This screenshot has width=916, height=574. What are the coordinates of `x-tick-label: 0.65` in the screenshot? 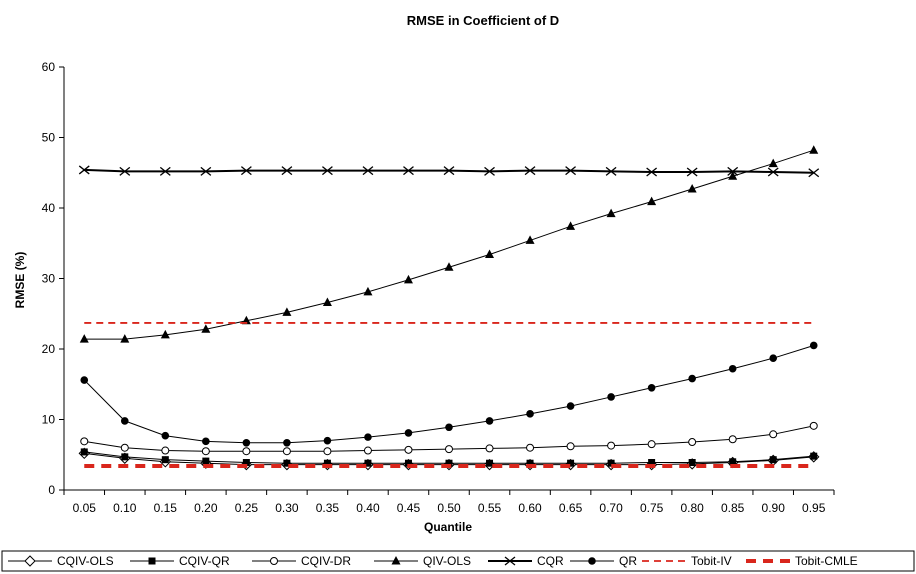 It's located at (571, 508).